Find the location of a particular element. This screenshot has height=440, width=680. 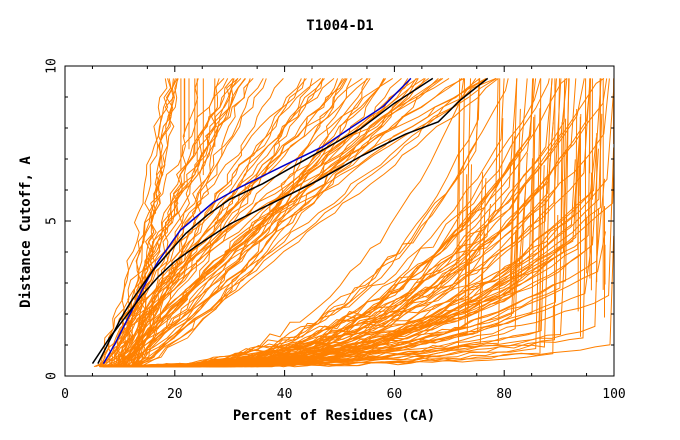

x-tick-label-40: 40 is located at coordinates (285, 394).